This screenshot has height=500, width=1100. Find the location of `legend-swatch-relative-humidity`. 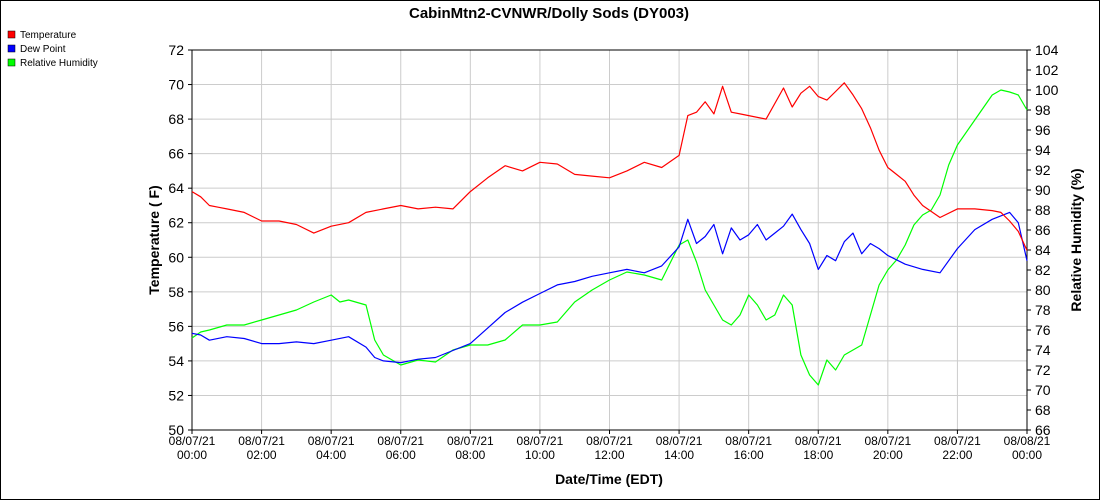

legend-swatch-relative-humidity is located at coordinates (11, 62).